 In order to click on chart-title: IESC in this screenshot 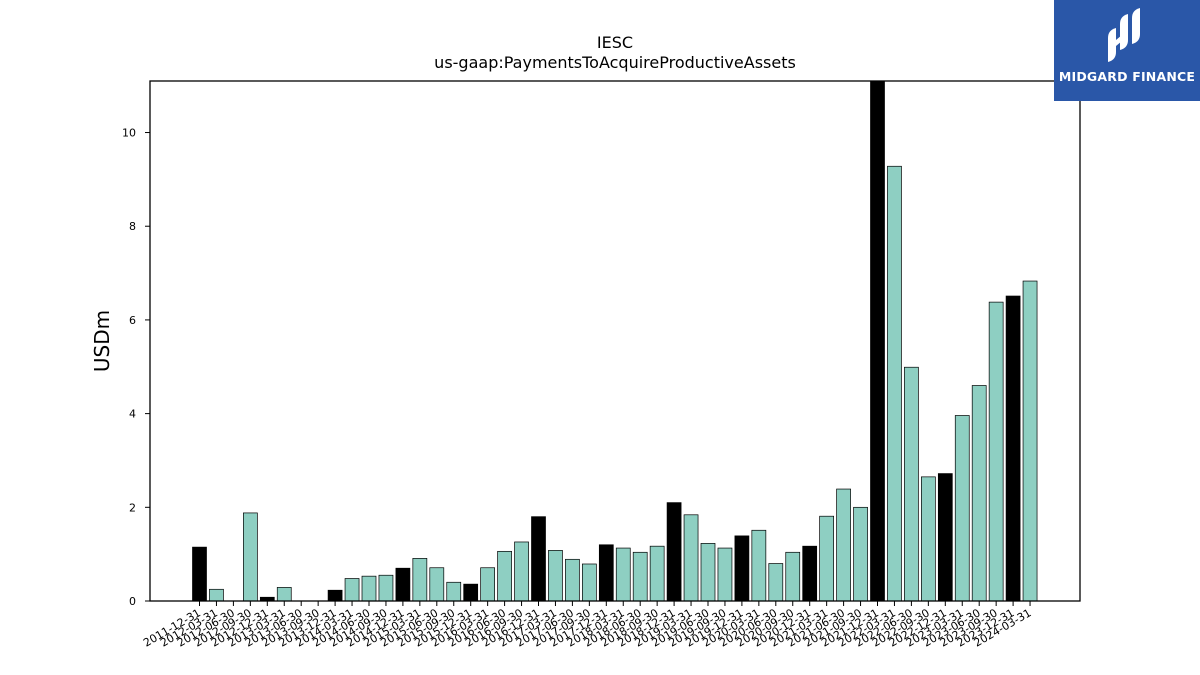, I will do `click(615, 42)`.